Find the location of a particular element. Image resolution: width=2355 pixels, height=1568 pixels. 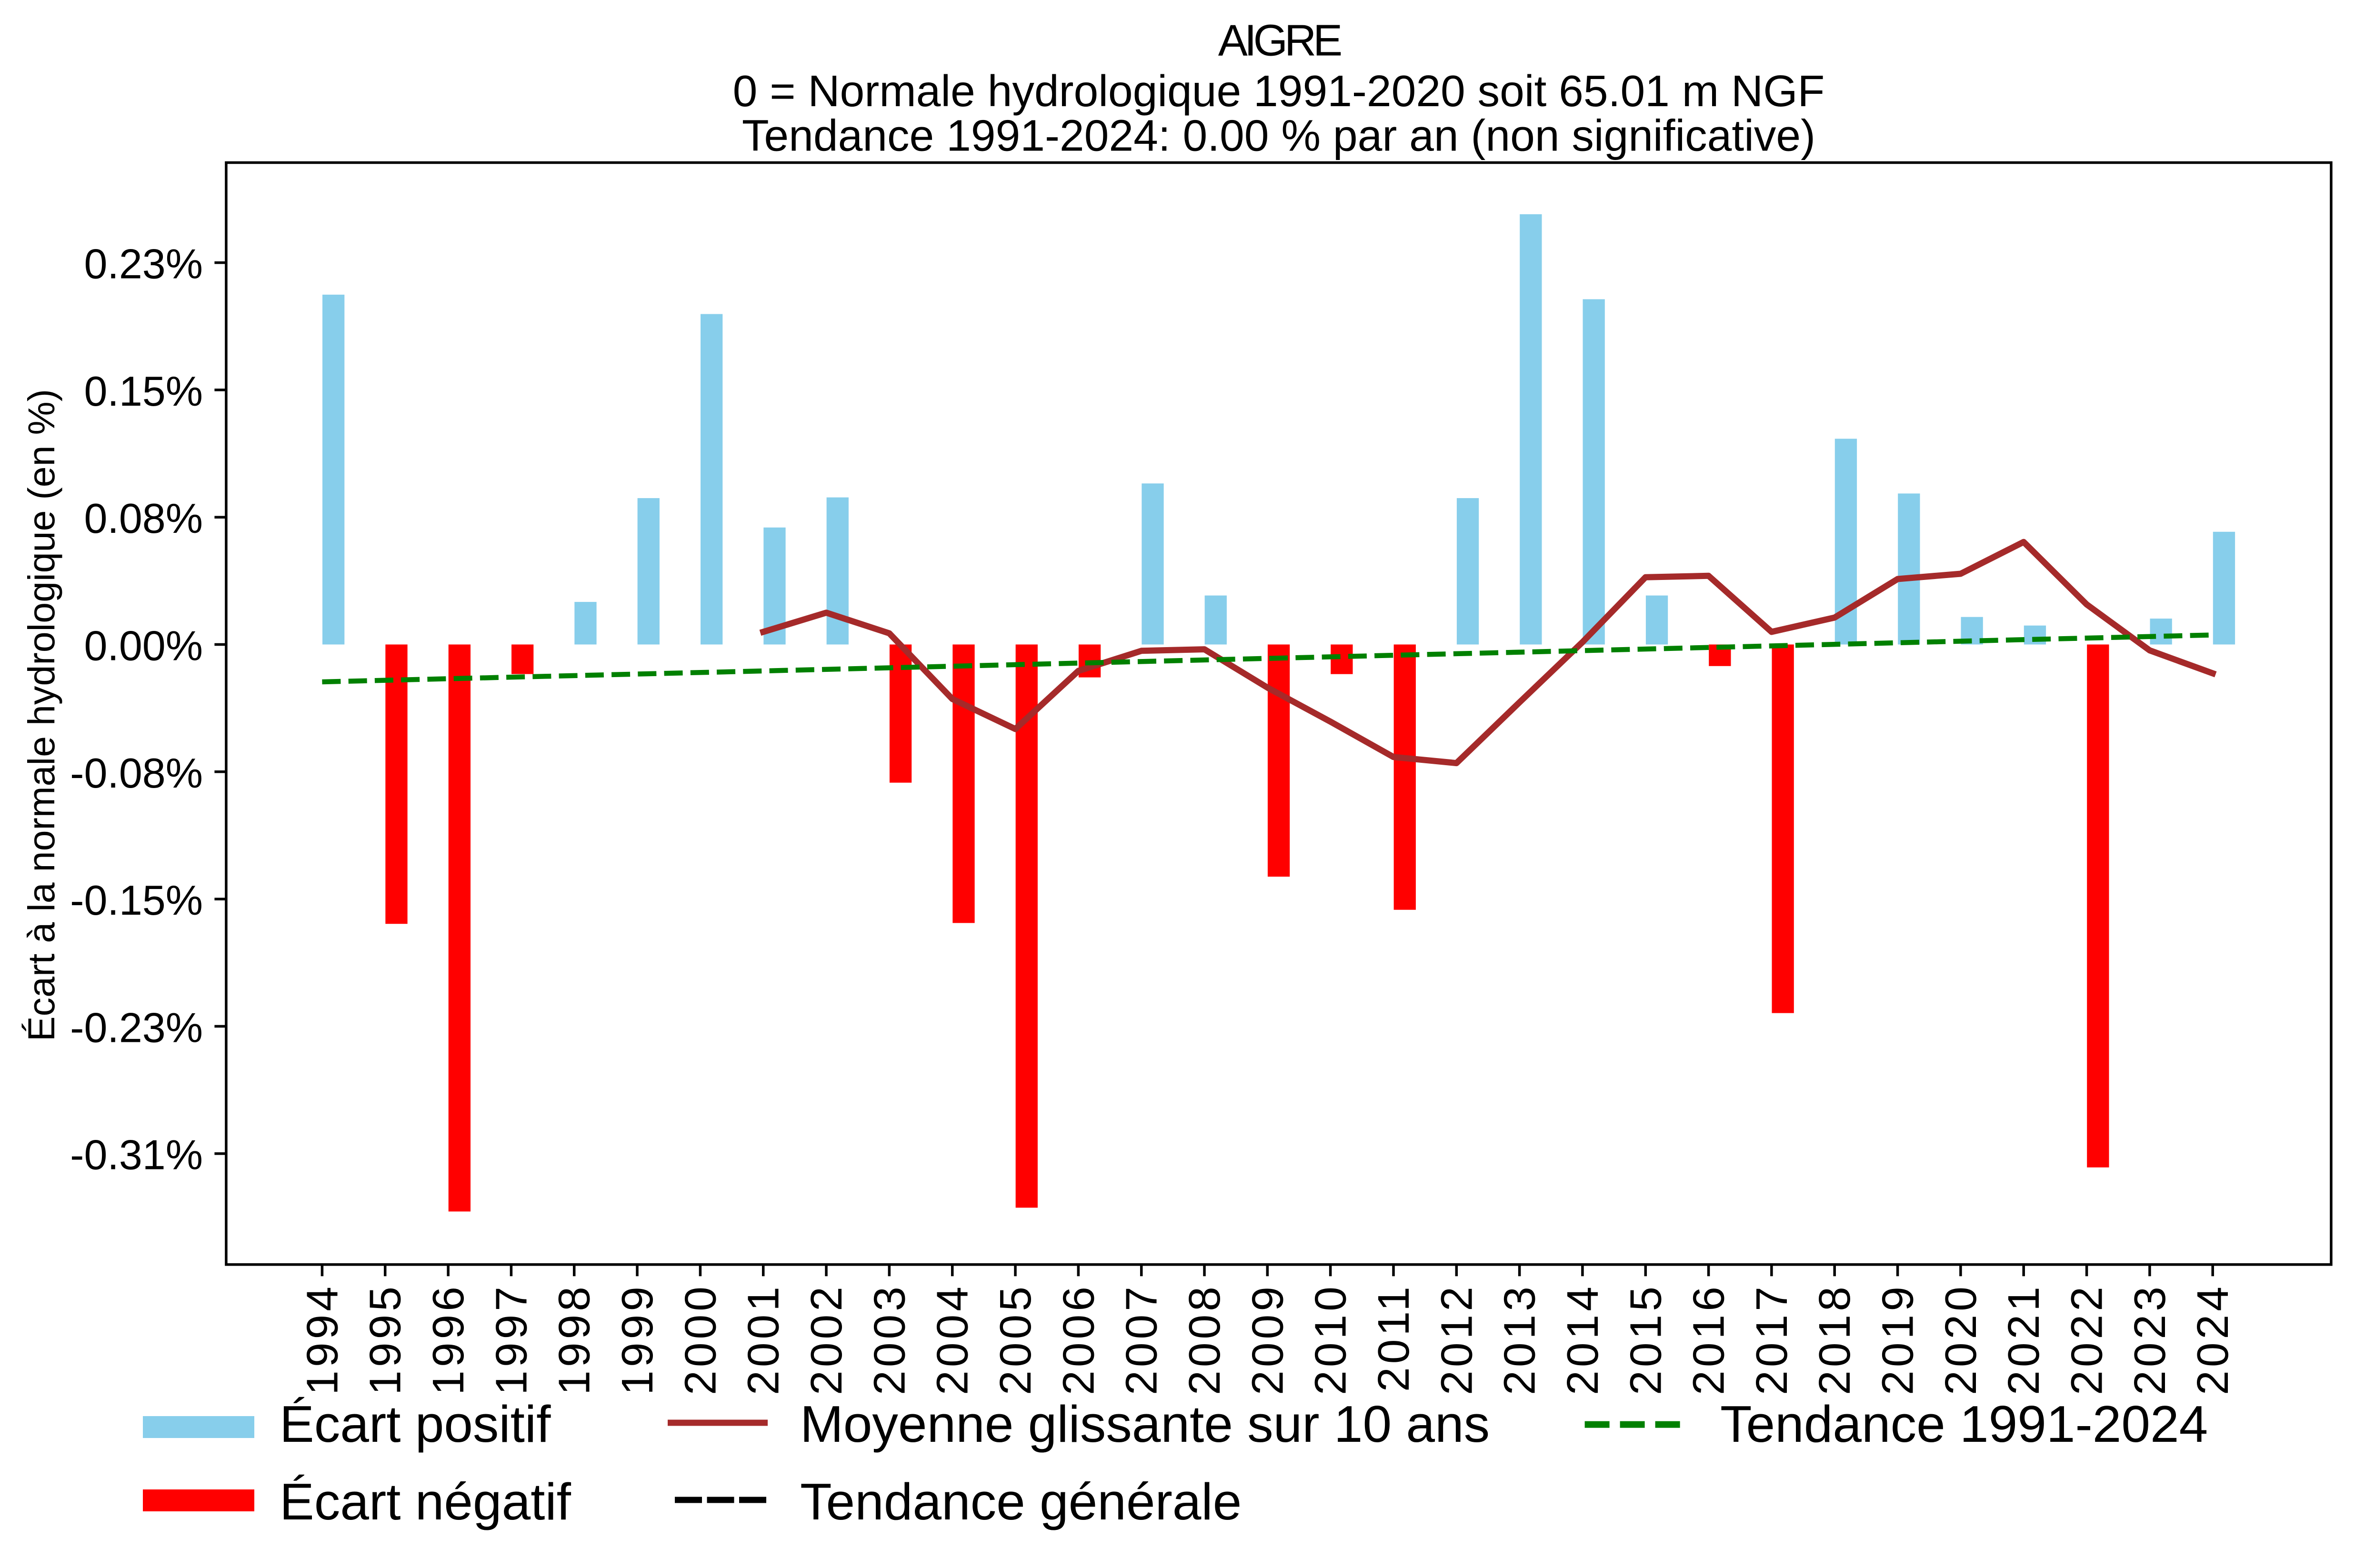

svg-text:Écart à la normale hydrologiqu: Écart à la normale hydrologique (en %) is located at coordinates (41, 715).